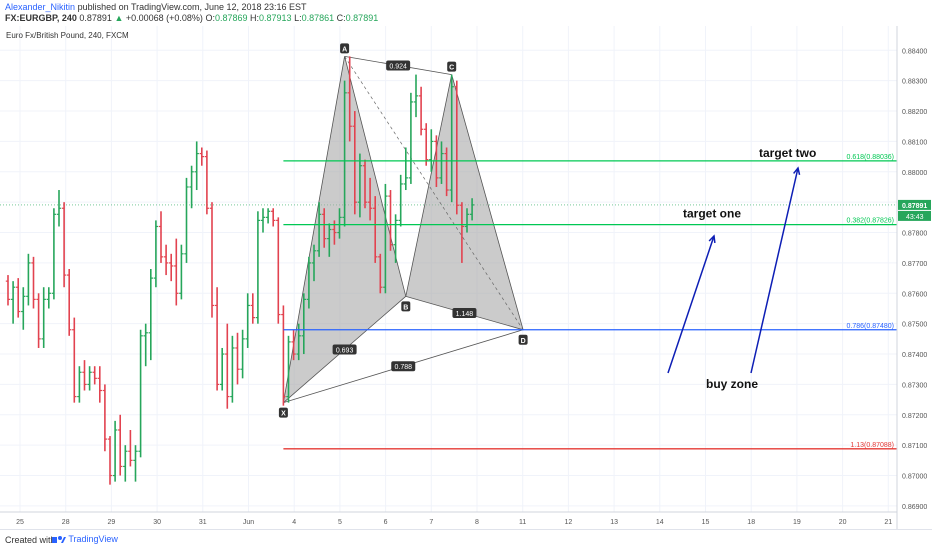  Describe the element at coordinates (660, 522) in the screenshot. I see `time-tick-label: 14` at that location.